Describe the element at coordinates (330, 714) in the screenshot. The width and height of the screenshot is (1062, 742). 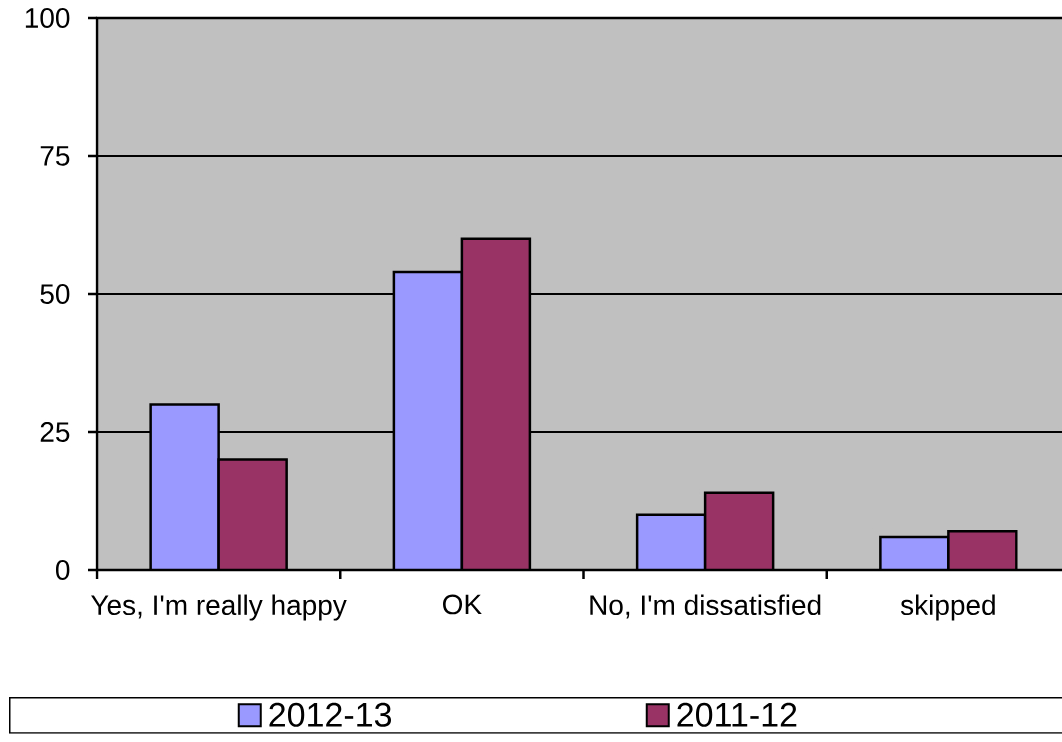
I see `legend-label: 2012-13` at that location.